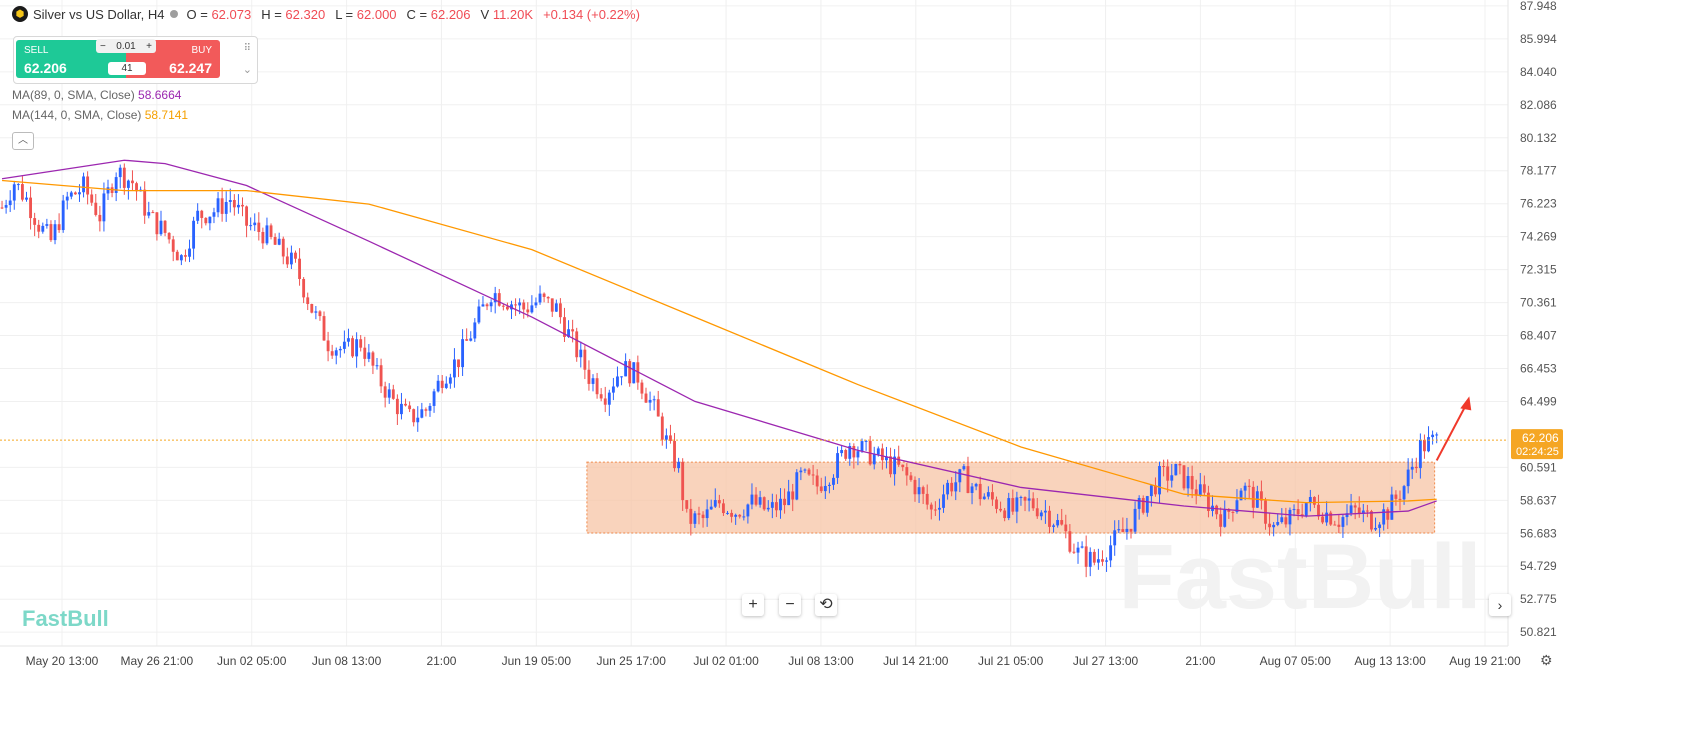 This screenshot has width=1708, height=735. What do you see at coordinates (247, 48) in the screenshot?
I see `drag-handle-icon: ⠿` at bounding box center [247, 48].